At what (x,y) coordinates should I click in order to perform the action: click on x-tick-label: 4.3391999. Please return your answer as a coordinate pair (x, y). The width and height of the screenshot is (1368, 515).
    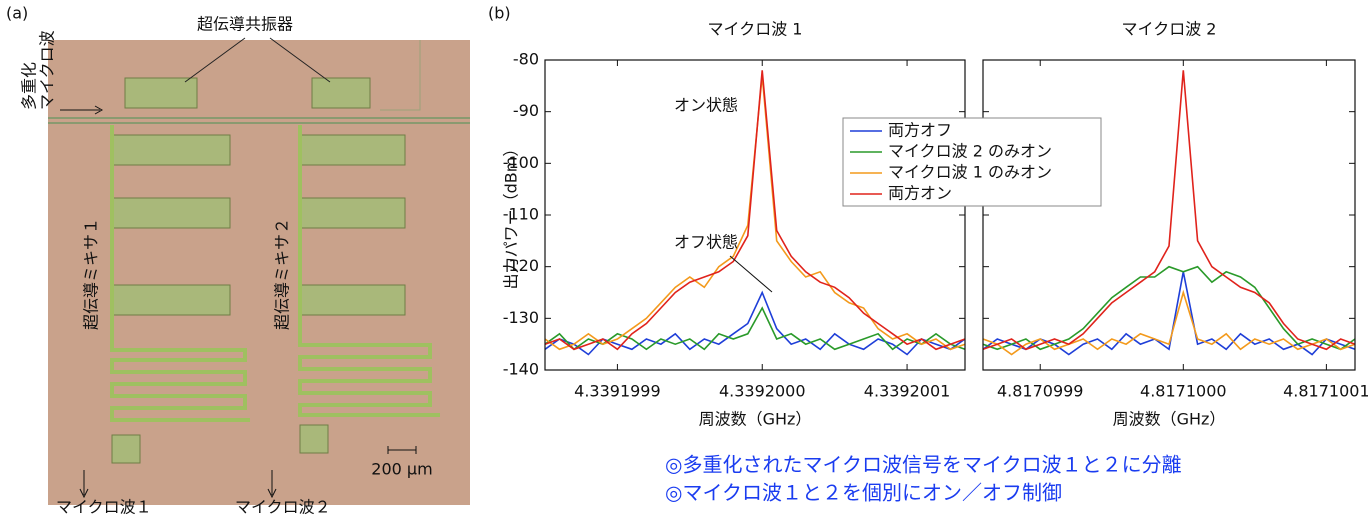
    Looking at the image, I should click on (617, 391).